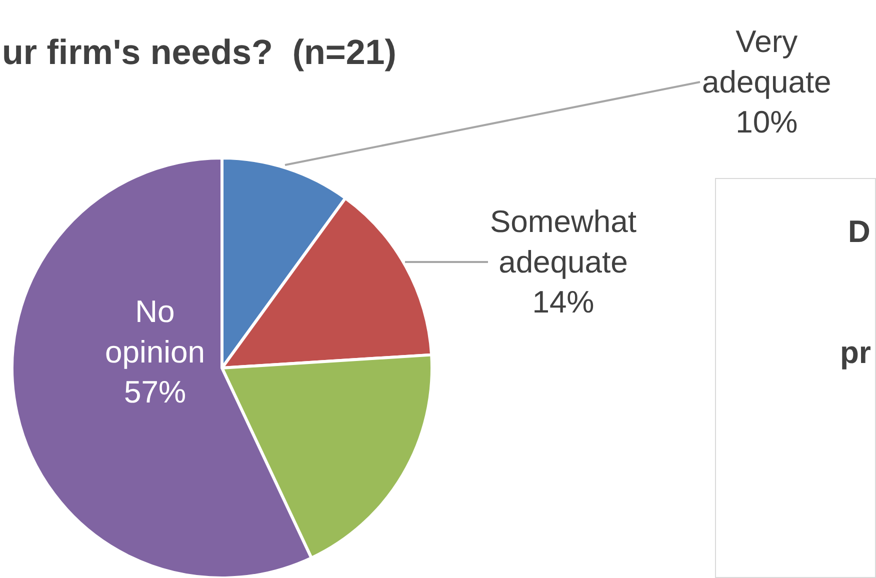 The height and width of the screenshot is (578, 876). What do you see at coordinates (155, 332) in the screenshot?
I see `slice-label: No opinion` at bounding box center [155, 332].